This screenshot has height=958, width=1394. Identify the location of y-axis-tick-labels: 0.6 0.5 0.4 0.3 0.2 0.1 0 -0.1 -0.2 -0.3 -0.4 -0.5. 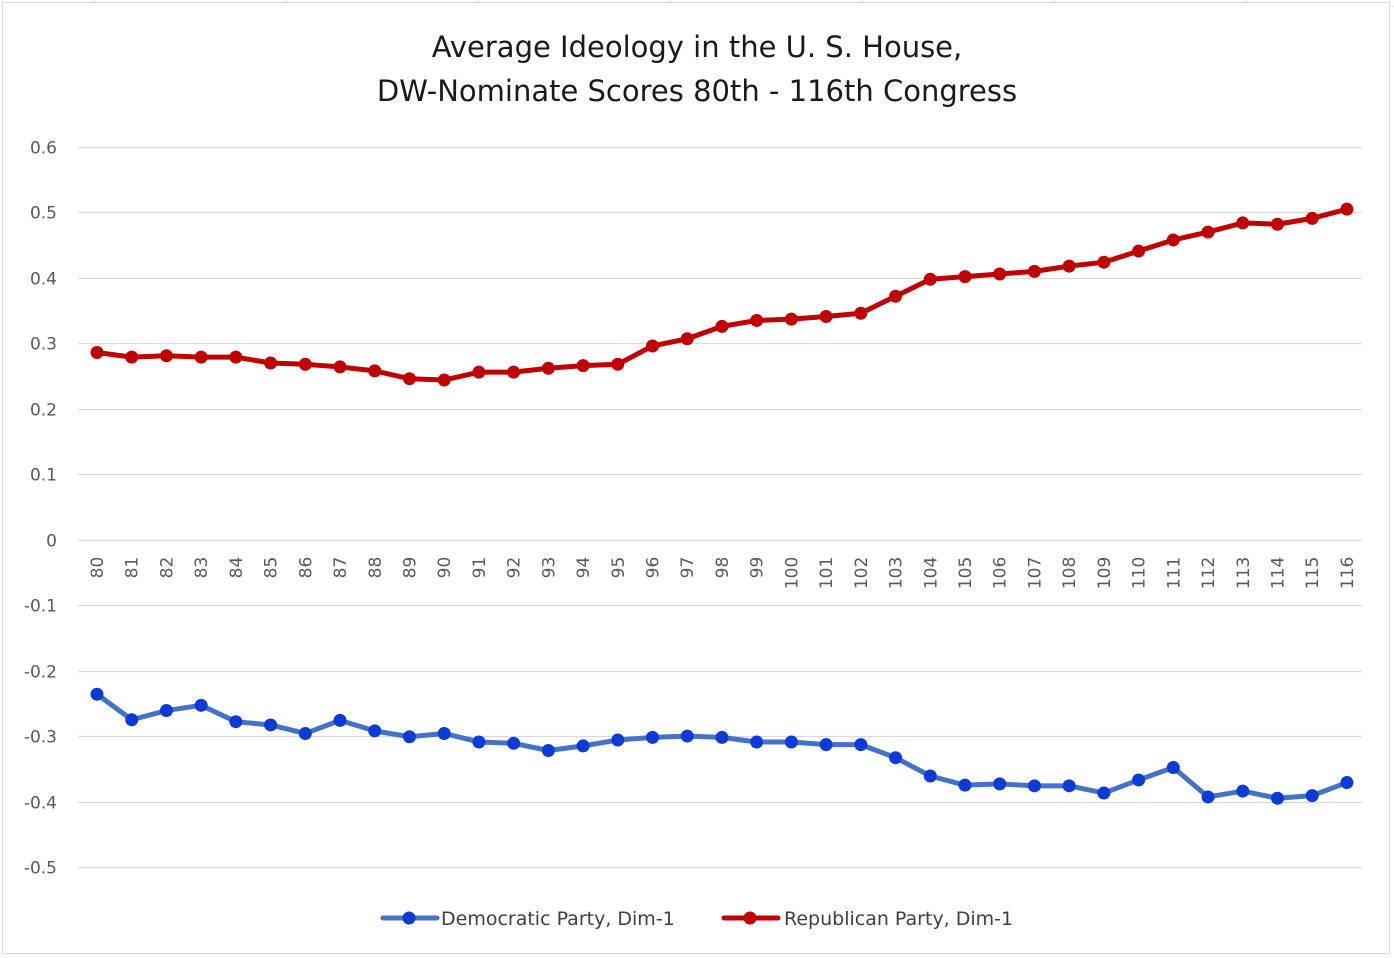
(40, 509).